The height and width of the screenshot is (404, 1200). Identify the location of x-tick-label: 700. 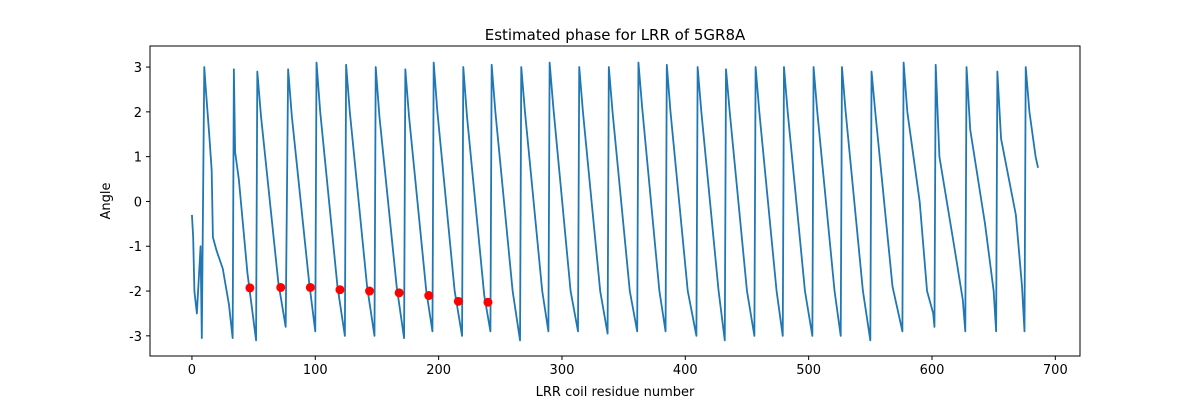
(1055, 370).